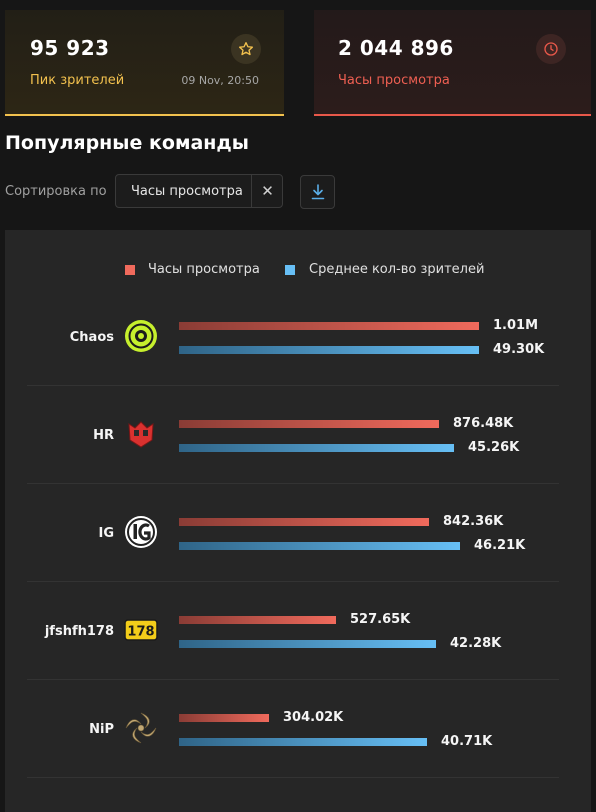 Image resolution: width=596 pixels, height=812 pixels. Describe the element at coordinates (551, 49) in the screenshot. I see `clock-icon` at that location.